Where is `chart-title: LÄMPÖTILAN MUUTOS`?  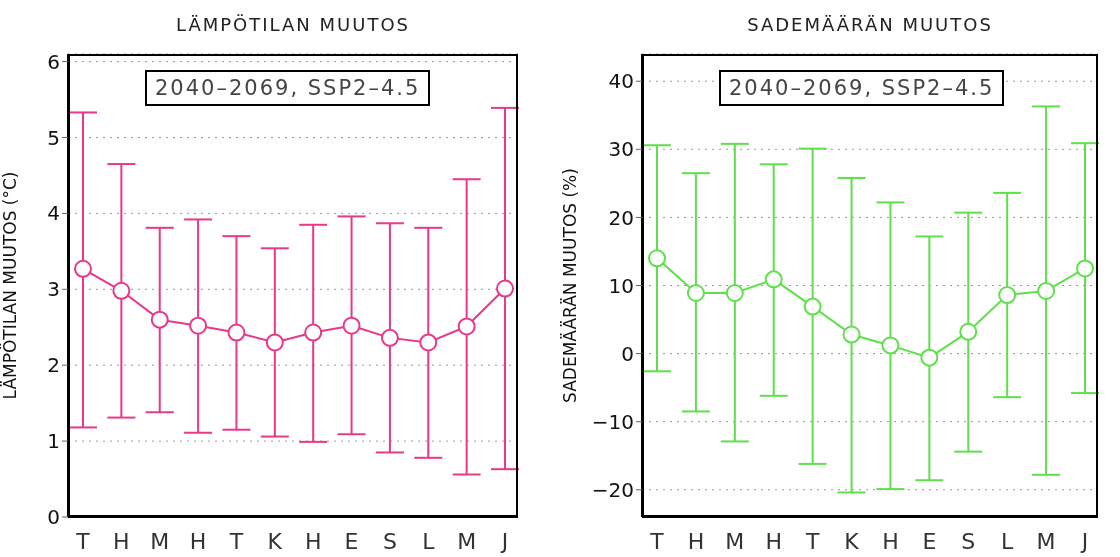
chart-title: LÄMPÖTILAN MUUTOS is located at coordinates (293, 24).